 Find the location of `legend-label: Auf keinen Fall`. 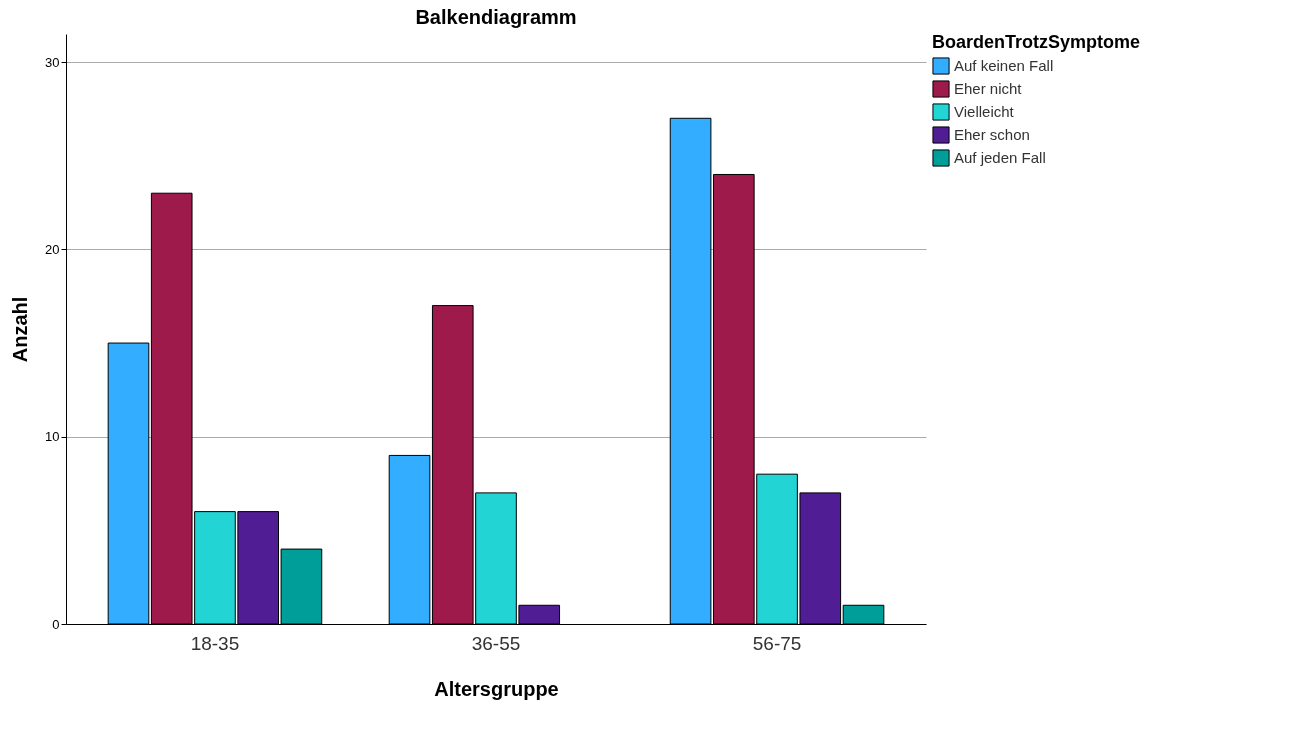

legend-label: Auf keinen Fall is located at coordinates (1004, 65).